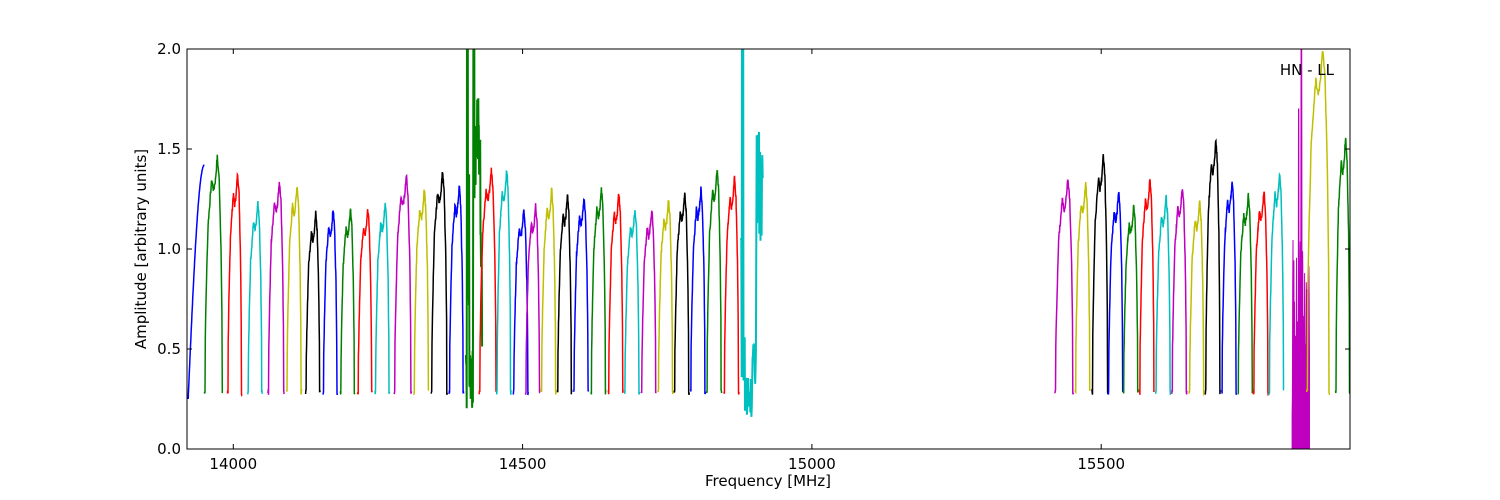 This screenshot has width=1500, height=500. I want to click on plot-annotation: HN - LL, so click(1307, 70).